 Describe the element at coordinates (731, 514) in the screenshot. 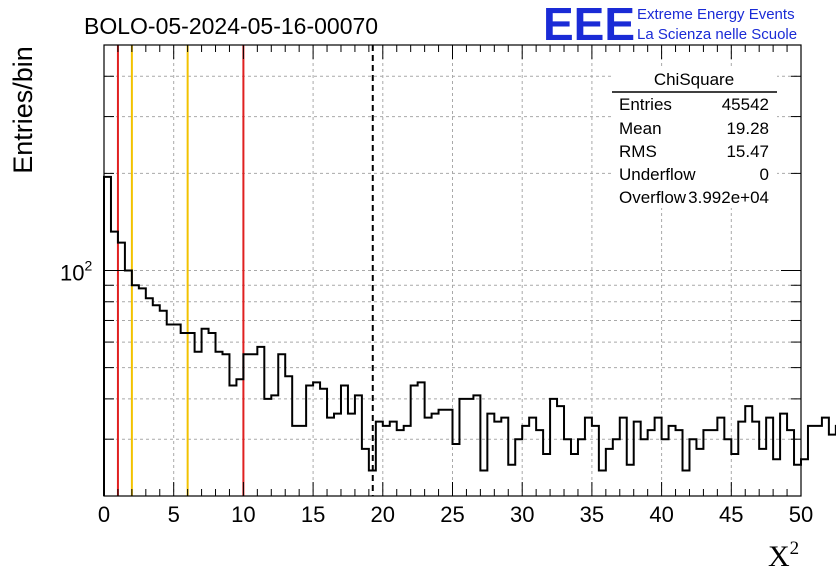

I see `x-tick-label: 45` at that location.